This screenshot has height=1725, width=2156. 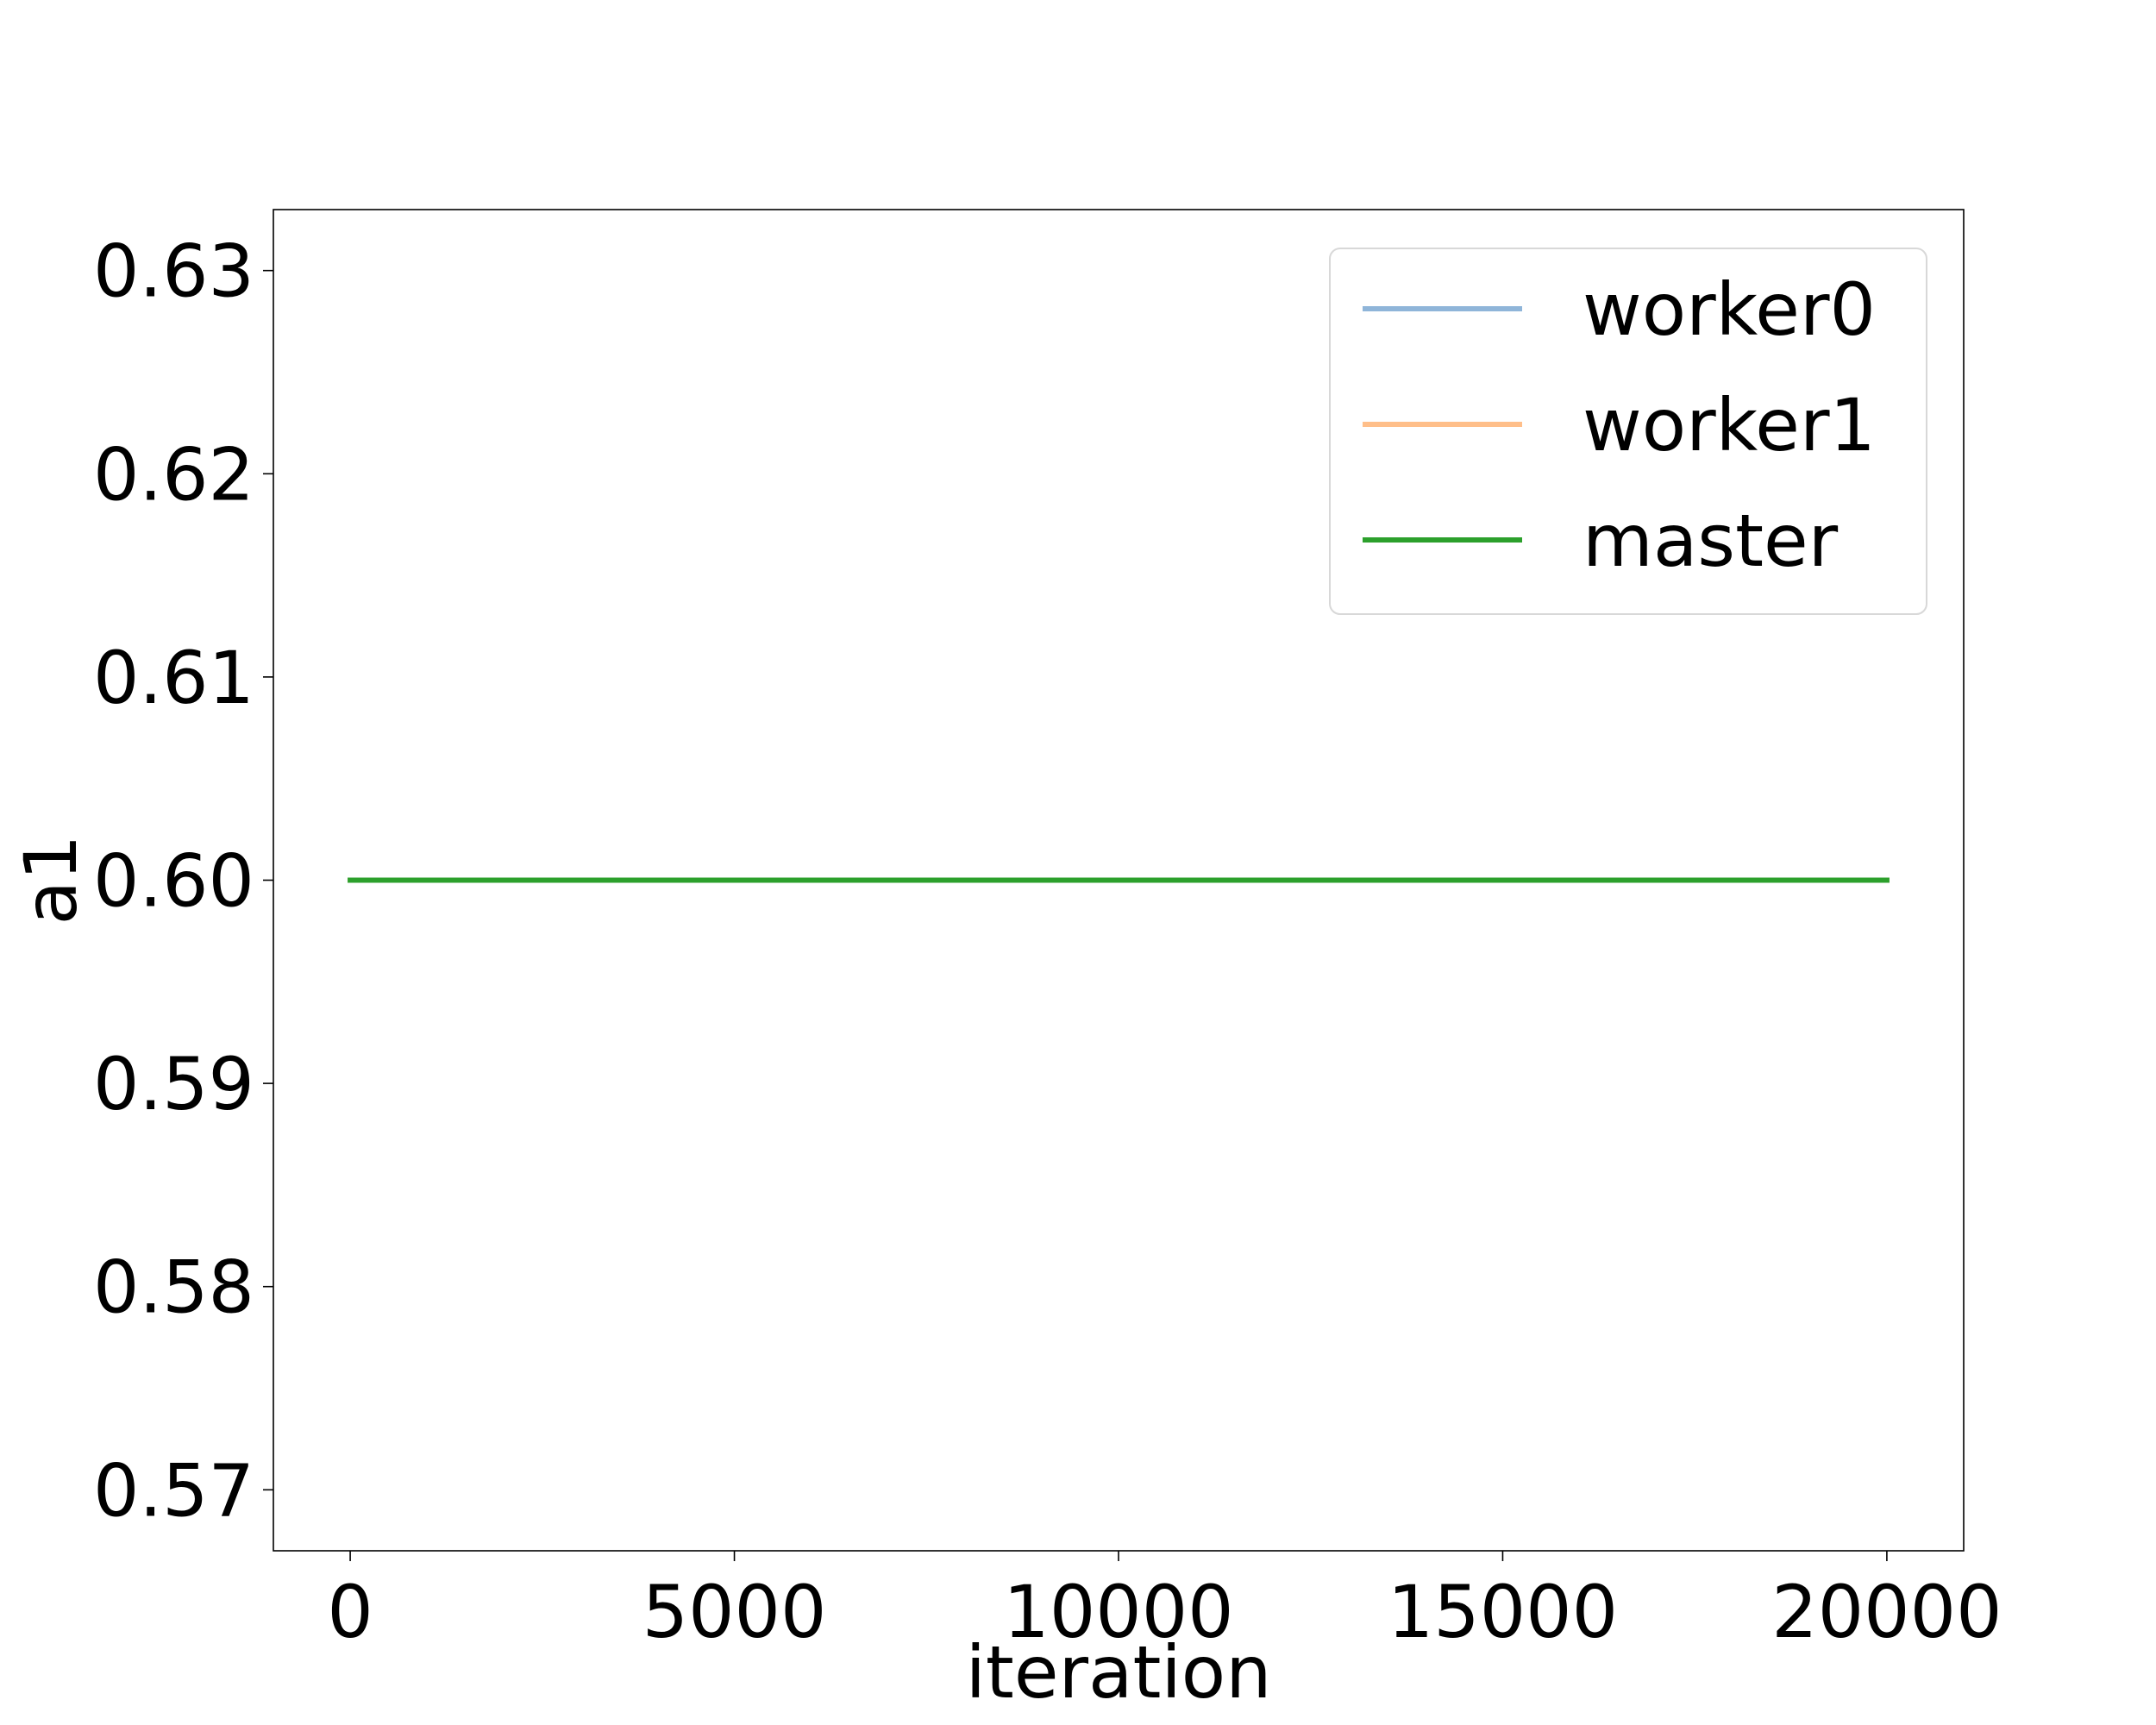 I want to click on legend: worker0 worker1 master, so click(x=1628, y=432).